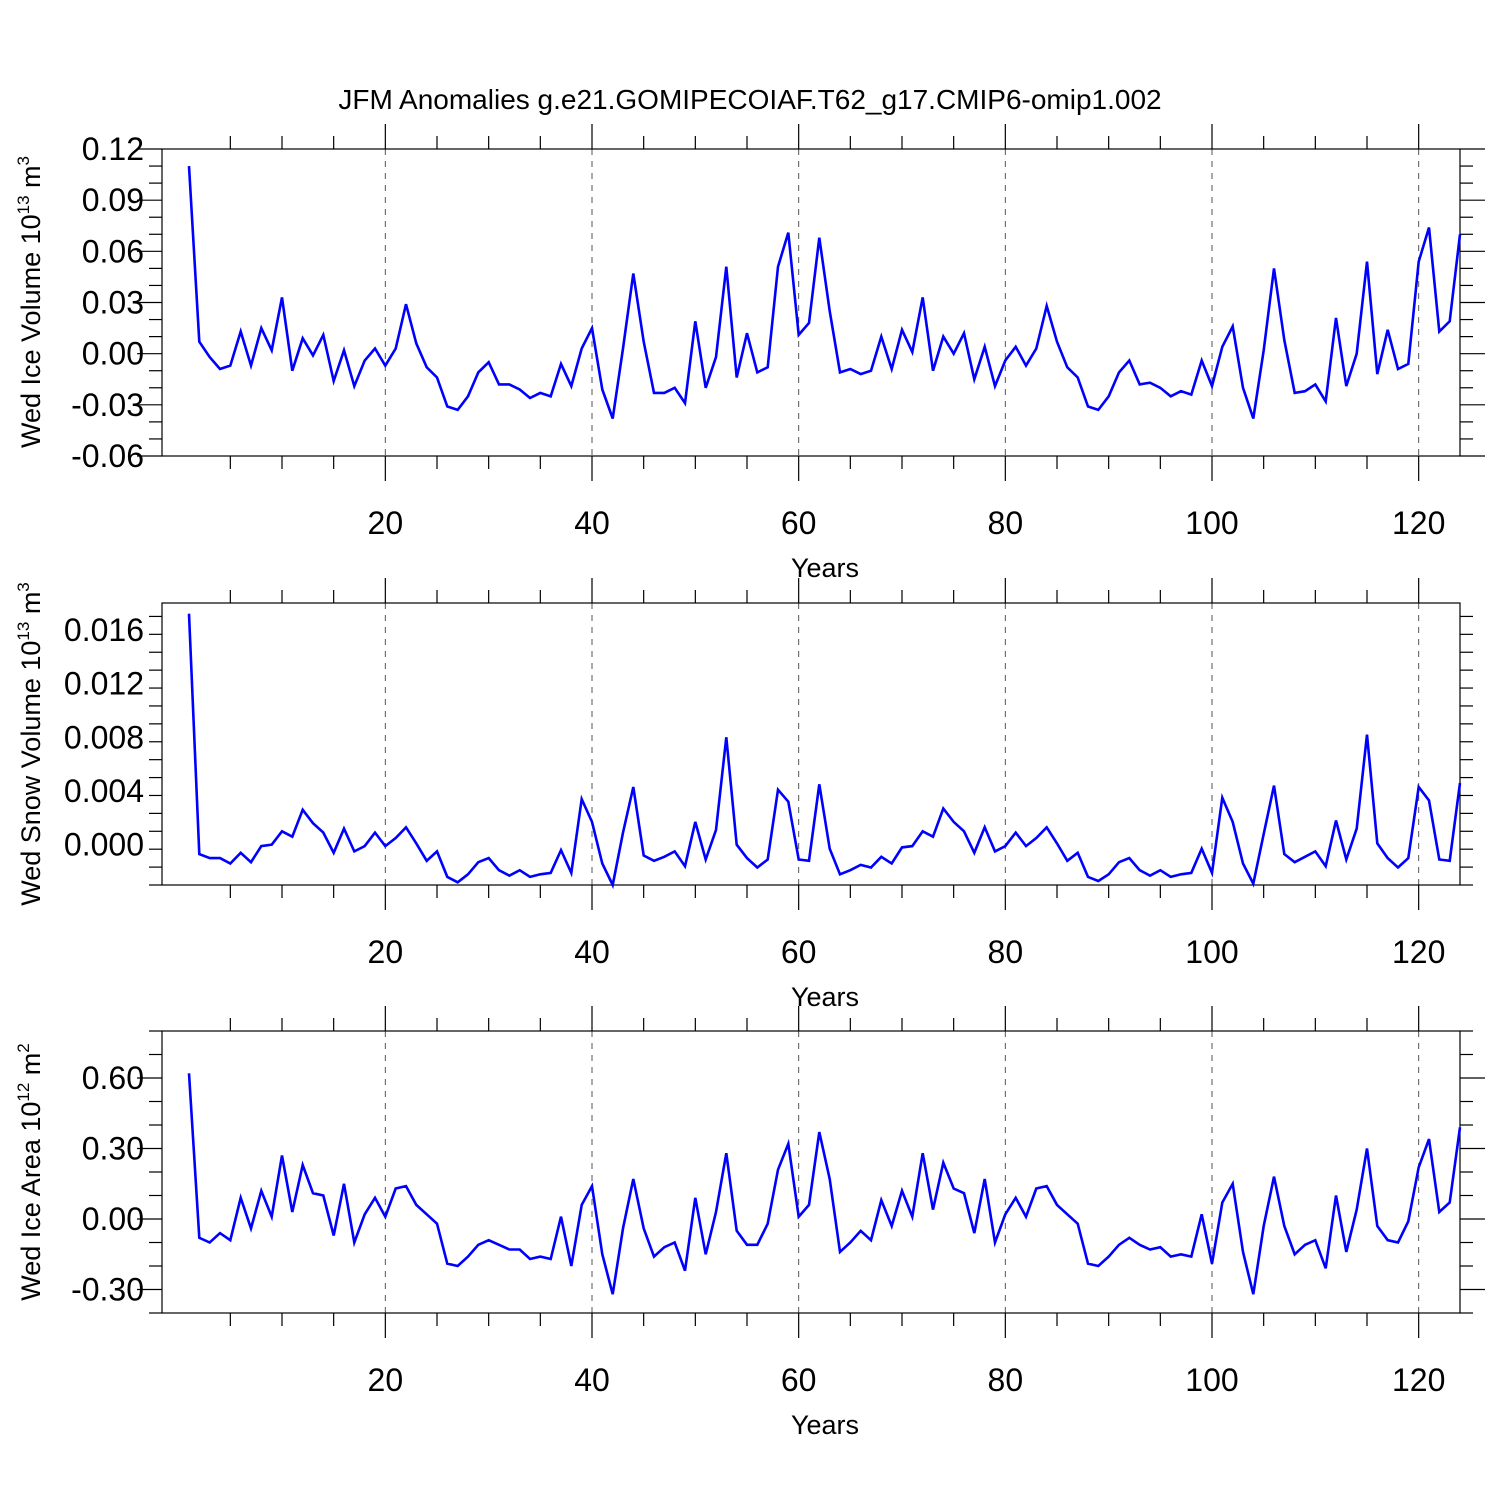 The height and width of the screenshot is (1500, 1500). I want to click on y-tick-label: 0.008, so click(104, 737).